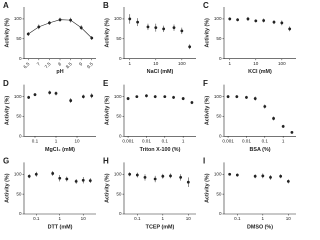 This screenshot has height=240, width=320. Describe the element at coordinates (26, 65) in the screenshot. I see `x-tick-label: 6.5` at that location.